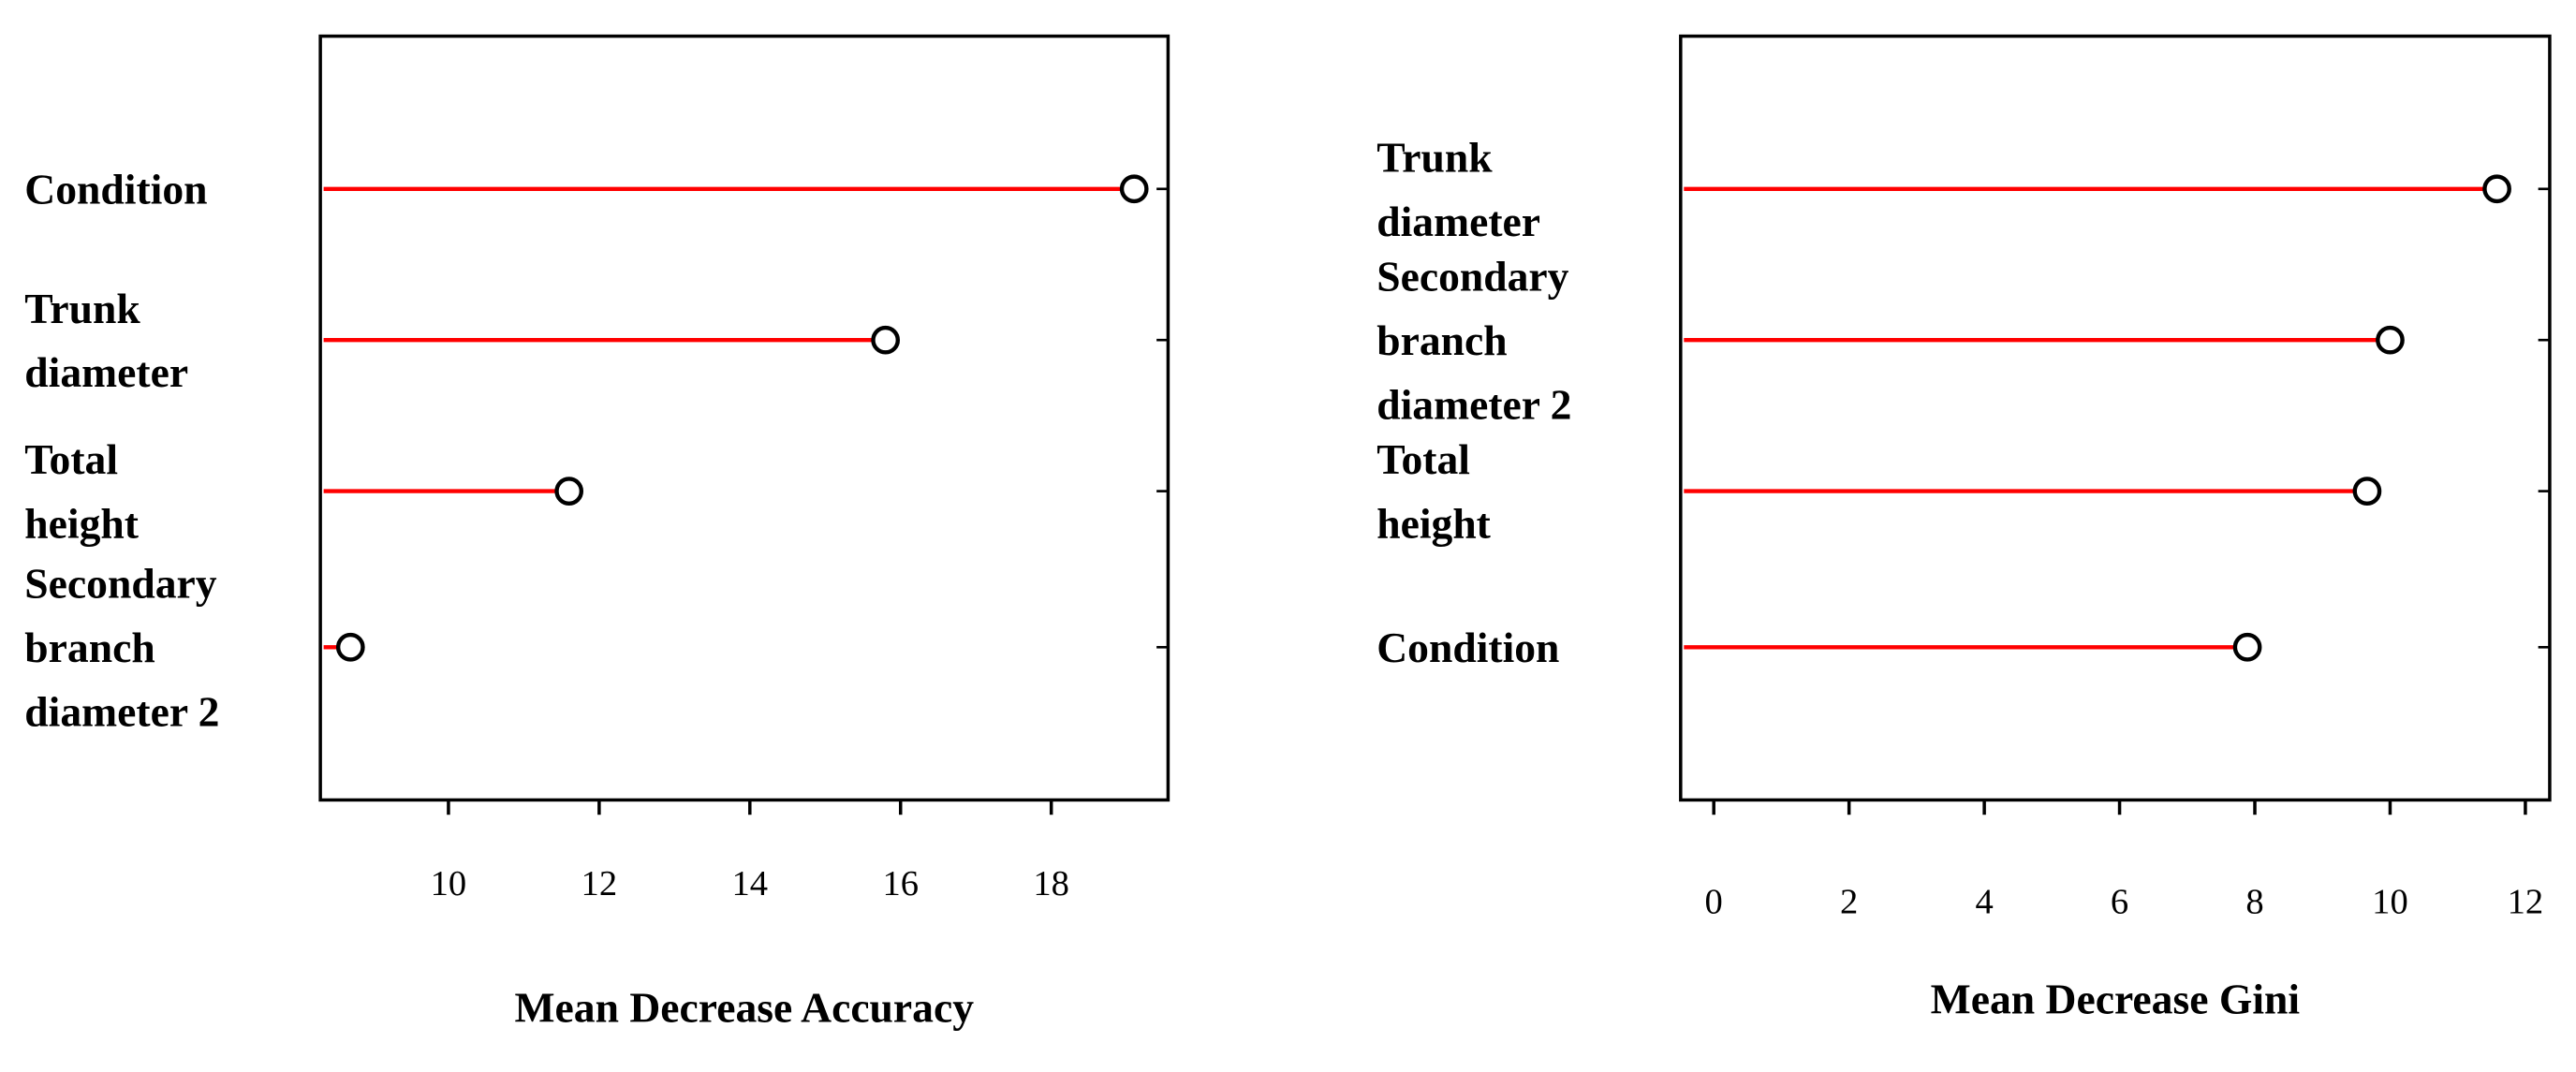  Describe the element at coordinates (1051, 883) in the screenshot. I see `x-tick-label: 18` at that location.